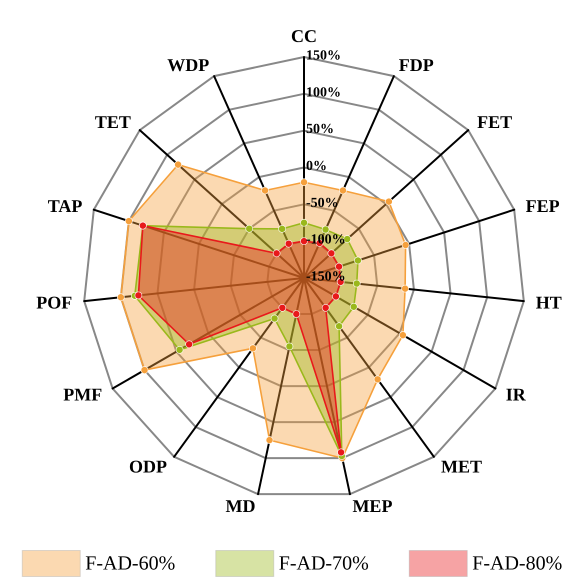 The height and width of the screenshot is (586, 584). I want to click on spoke-label: CC, so click(304, 36).